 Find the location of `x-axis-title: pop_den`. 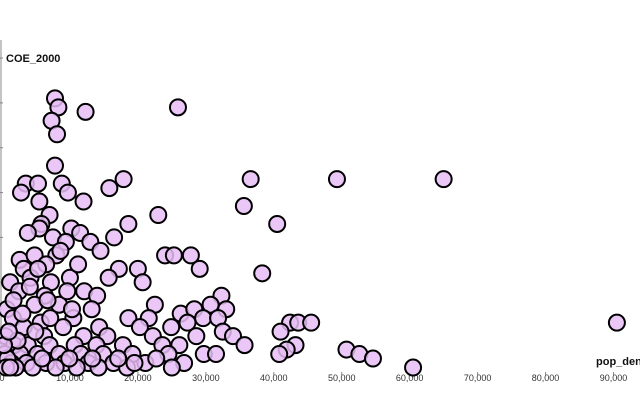

x-axis-title: pop_den is located at coordinates (618, 362).